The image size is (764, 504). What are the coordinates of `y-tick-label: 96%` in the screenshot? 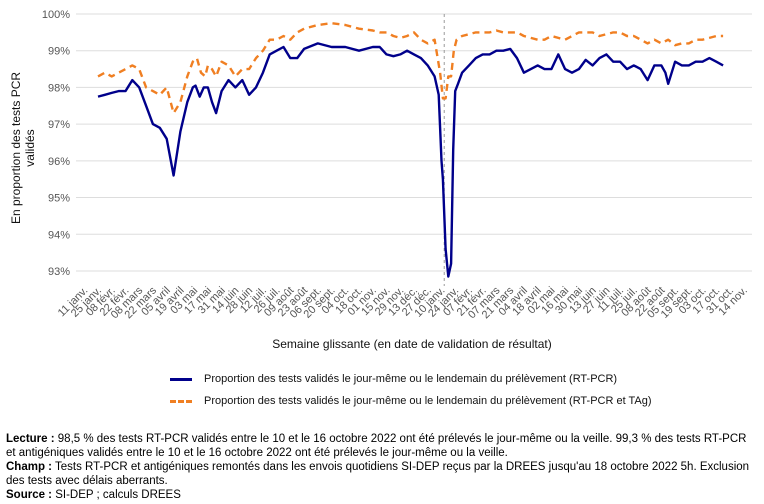 It's located at (59, 162).